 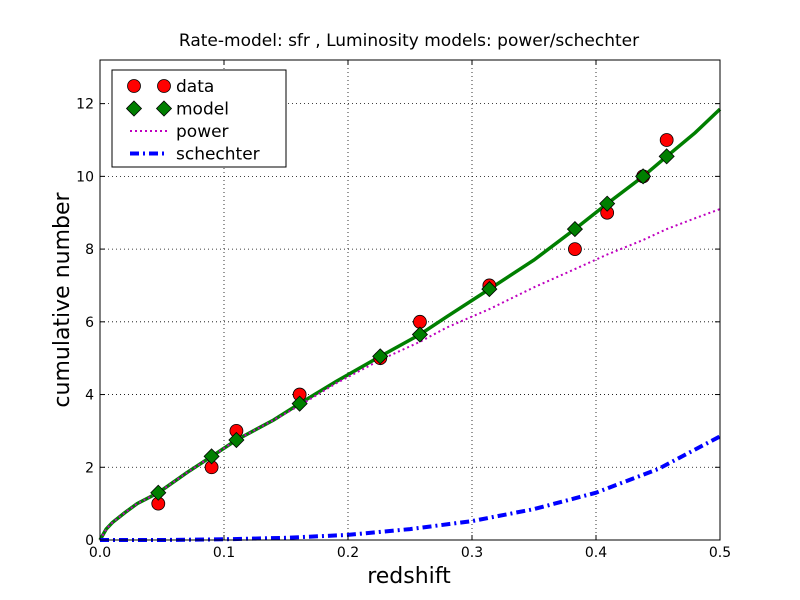 I want to click on legend-entry-power: power, so click(x=179, y=132).